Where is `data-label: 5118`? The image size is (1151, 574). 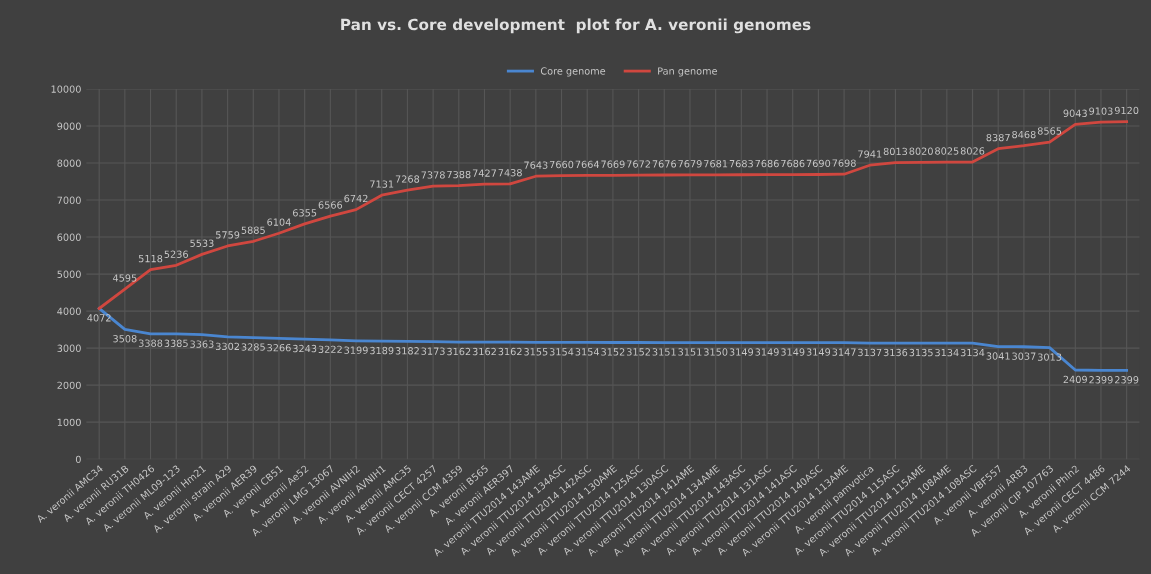 data-label: 5118 is located at coordinates (150, 258).